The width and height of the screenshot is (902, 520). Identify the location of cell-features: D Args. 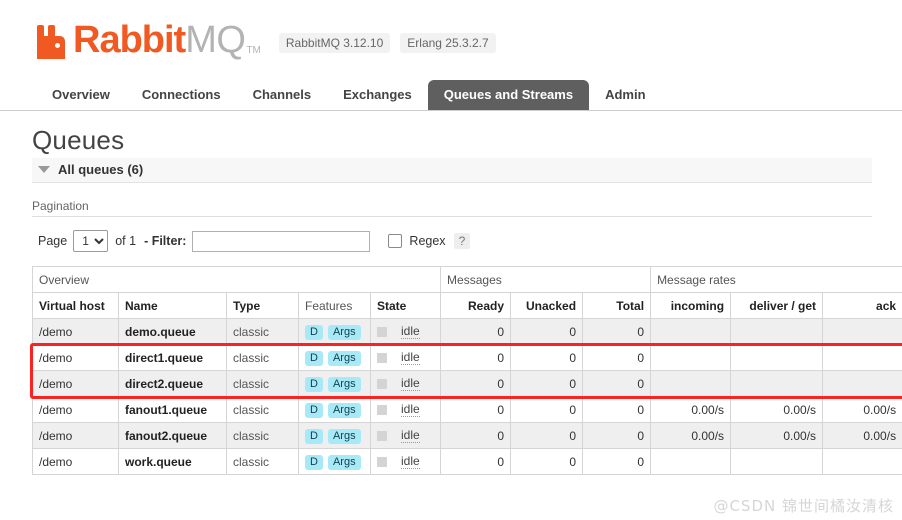
(334, 357).